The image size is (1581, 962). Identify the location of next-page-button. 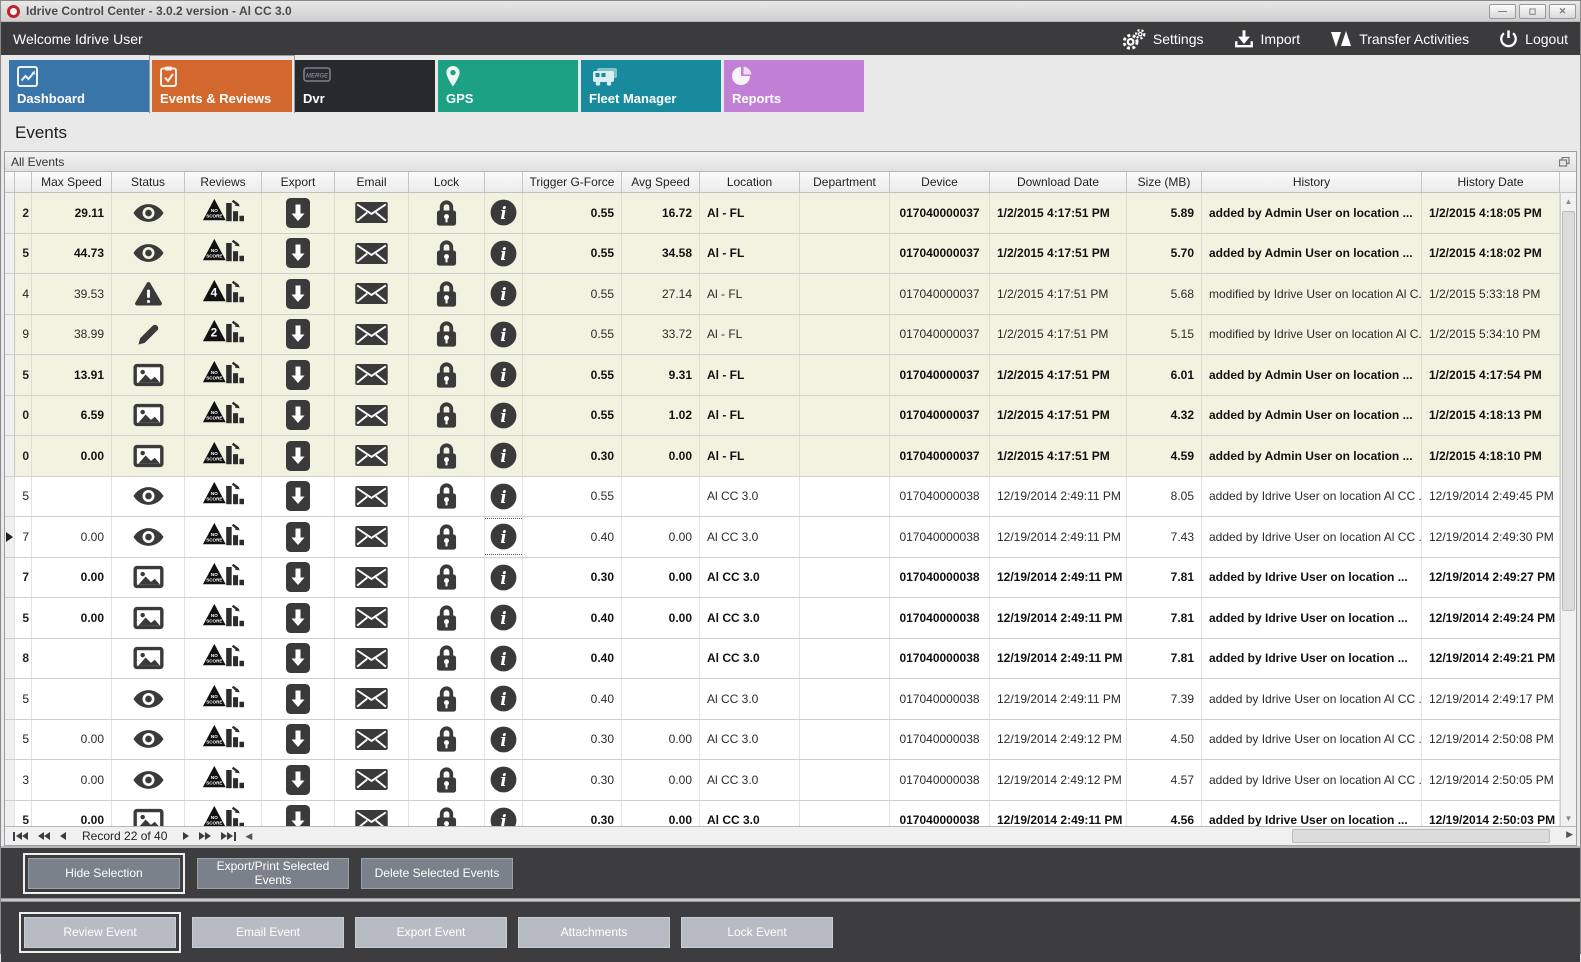
(205, 836).